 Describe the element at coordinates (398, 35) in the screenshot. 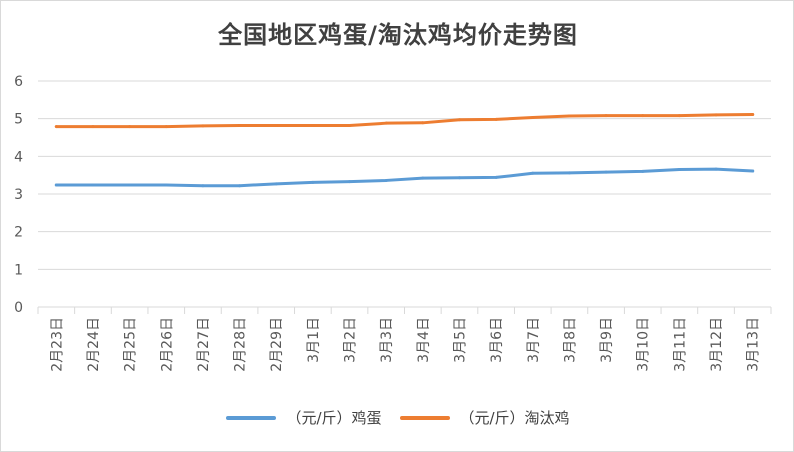

I see `chart-title: 全国地区鸡蛋/淘汰鸡均价走势图` at that location.